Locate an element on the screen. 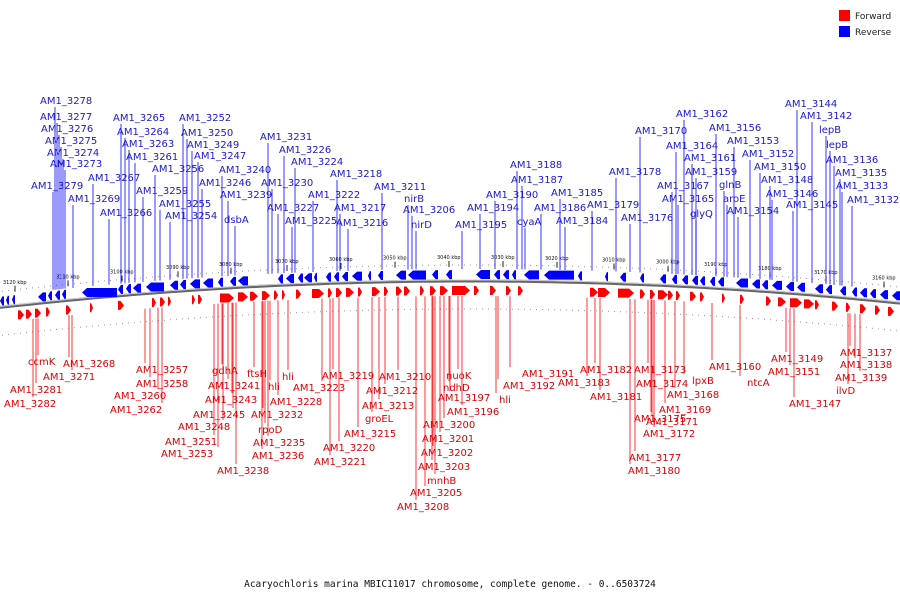  reverse-gene-label: AM1_3194 is located at coordinates (493, 208).